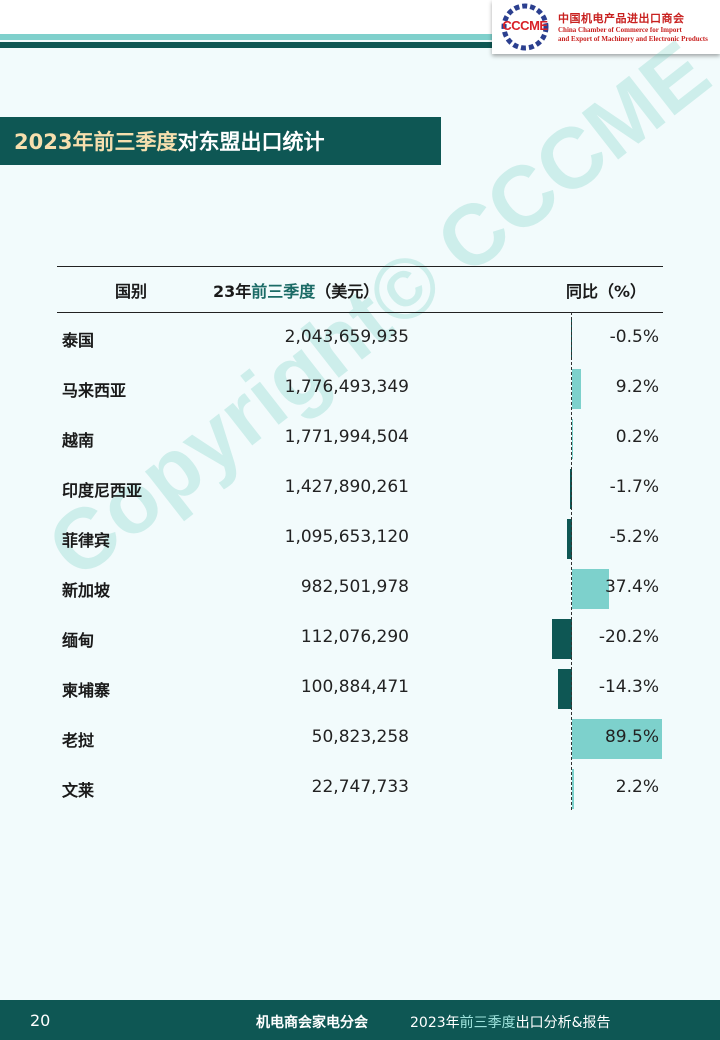  I want to click on export-value: 22,747,733, so click(360, 787).